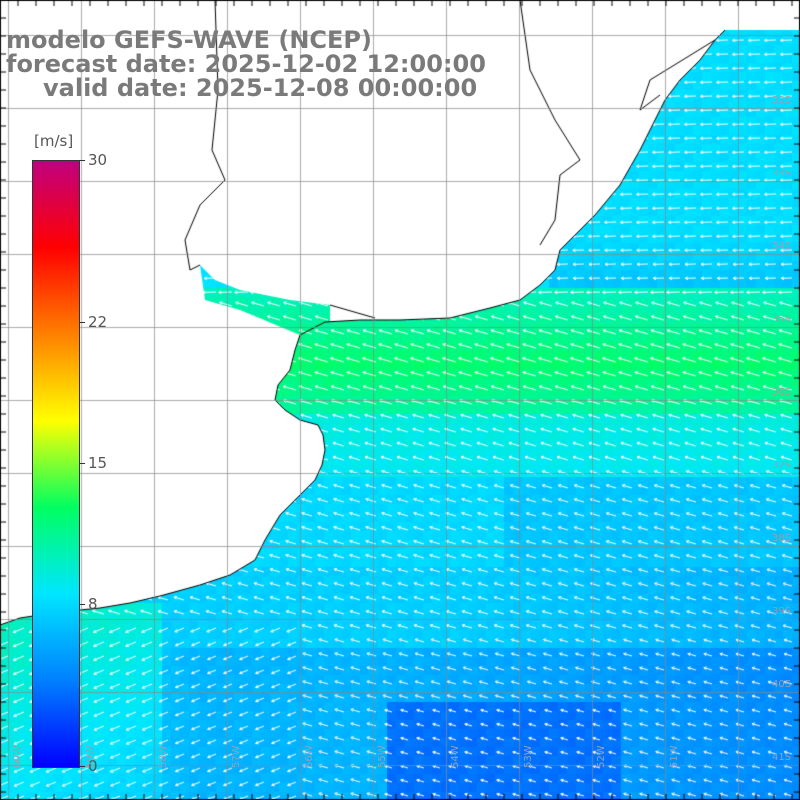  Describe the element at coordinates (601, 756) in the screenshot. I see `longitude-label: 52W` at that location.